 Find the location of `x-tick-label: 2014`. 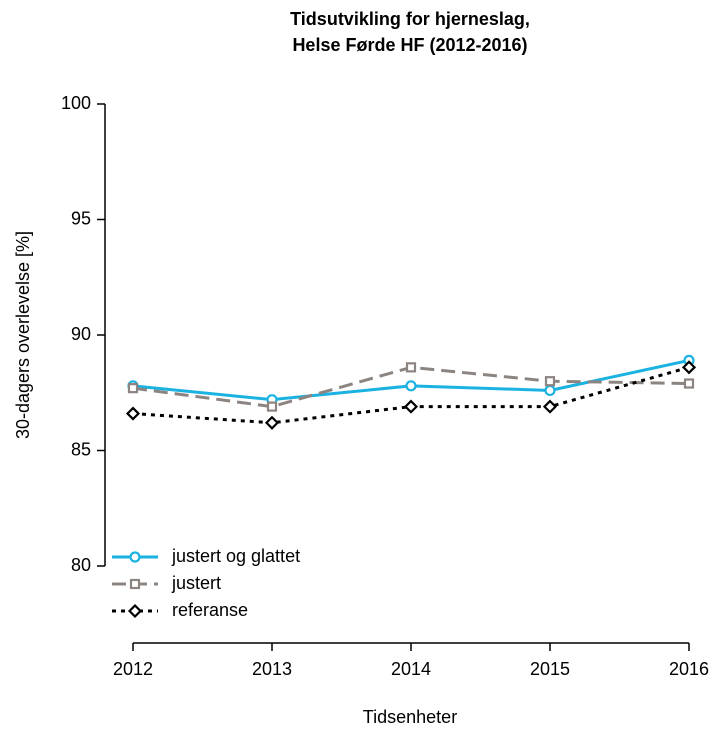

x-tick-label: 2014 is located at coordinates (411, 669).